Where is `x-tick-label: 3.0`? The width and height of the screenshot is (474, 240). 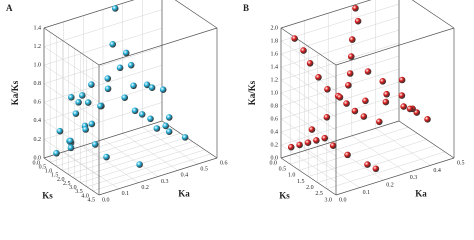
x-tick-label: 3.0 is located at coordinates (73, 188).